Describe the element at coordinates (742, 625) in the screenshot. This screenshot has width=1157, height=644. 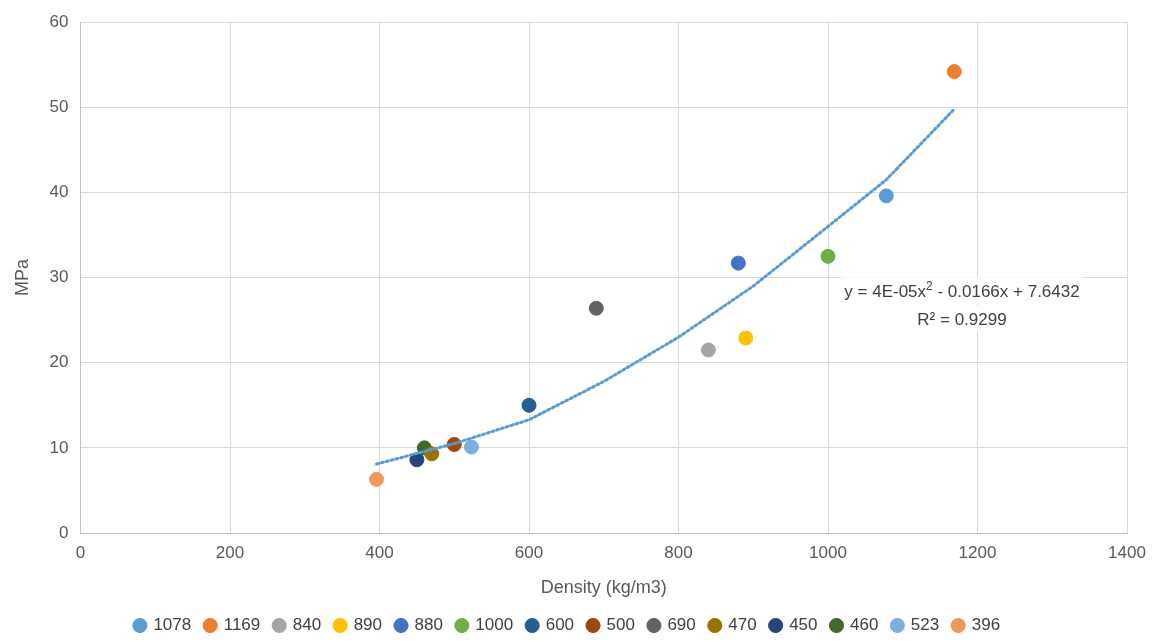
I see `legend-label: 470` at that location.